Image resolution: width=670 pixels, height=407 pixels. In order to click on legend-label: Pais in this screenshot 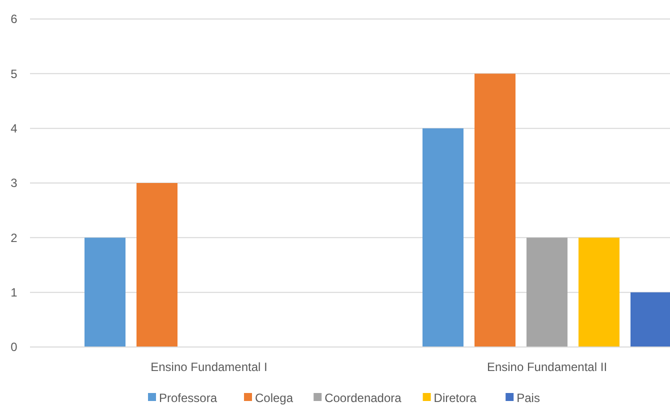, I will do `click(528, 398)`.